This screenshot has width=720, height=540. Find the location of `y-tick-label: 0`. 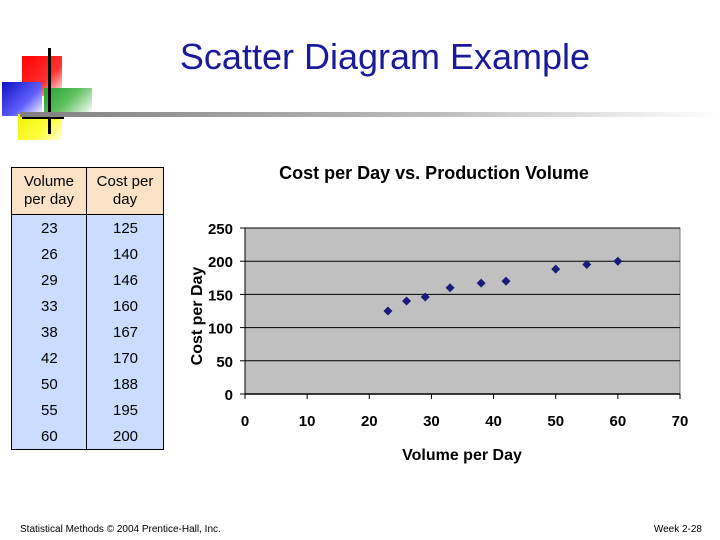

y-tick-label: 0 is located at coordinates (229, 395).